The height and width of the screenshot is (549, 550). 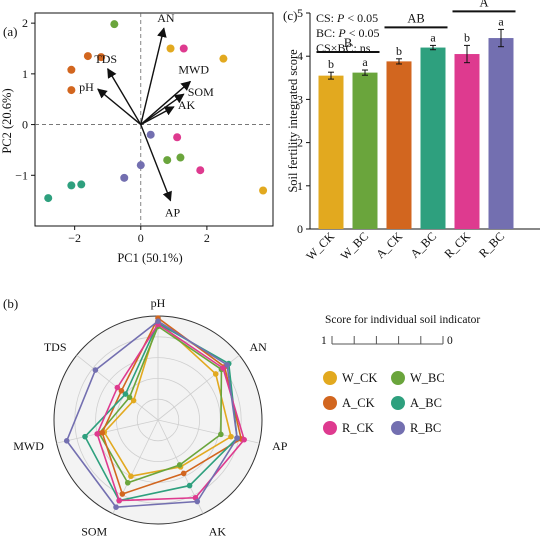 What do you see at coordinates (347, 18) in the screenshot?
I see `stat-line: CS: P < 0.05` at bounding box center [347, 18].